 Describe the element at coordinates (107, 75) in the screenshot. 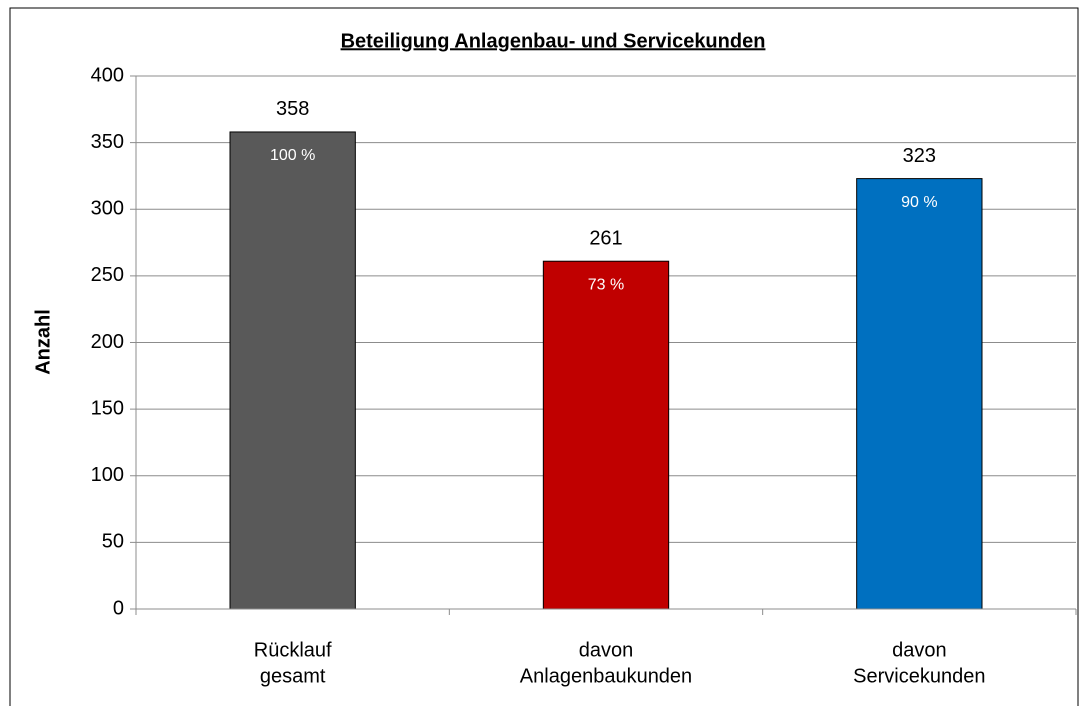

I see `y-tick-label: 400` at that location.